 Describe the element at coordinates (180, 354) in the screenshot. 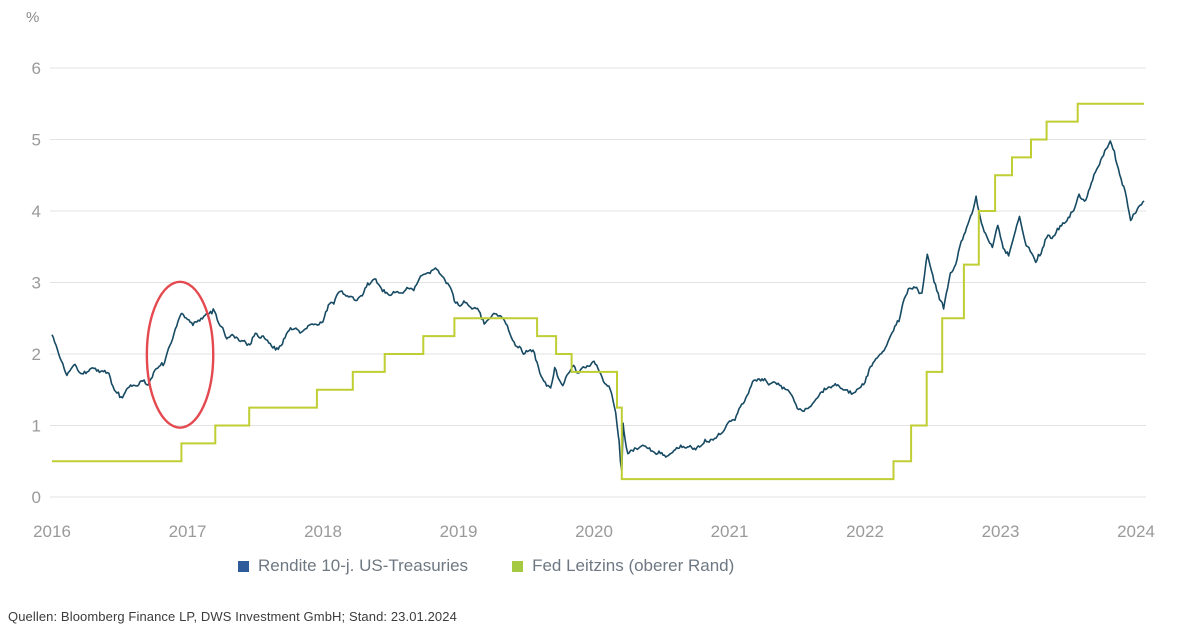

I see `highlight-ellipse-annotation` at that location.